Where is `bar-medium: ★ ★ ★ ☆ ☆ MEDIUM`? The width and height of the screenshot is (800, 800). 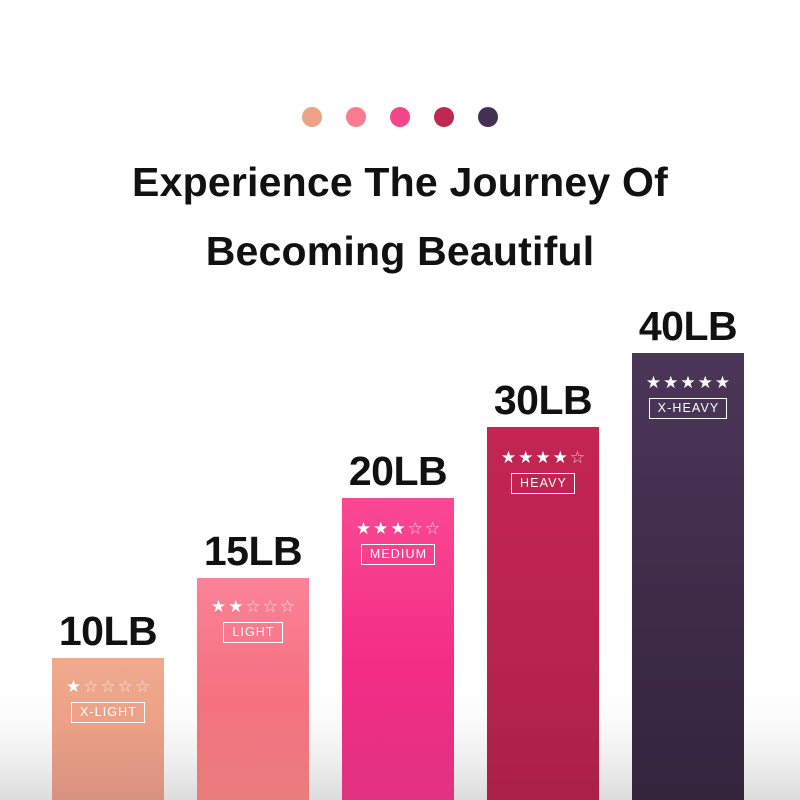
bar-medium: ★ ★ ★ ☆ ☆ MEDIUM is located at coordinates (398, 649).